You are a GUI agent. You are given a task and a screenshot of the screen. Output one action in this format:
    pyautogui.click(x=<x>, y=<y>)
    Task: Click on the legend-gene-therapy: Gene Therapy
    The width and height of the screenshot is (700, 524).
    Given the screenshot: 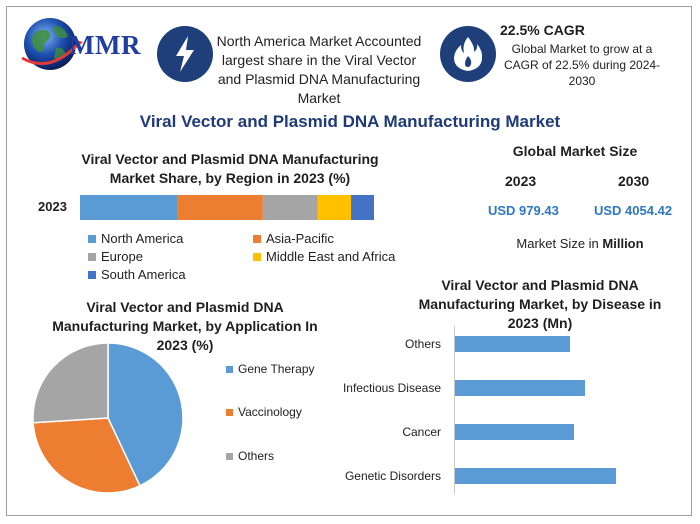 What is the action you would take?
    pyautogui.click(x=270, y=369)
    